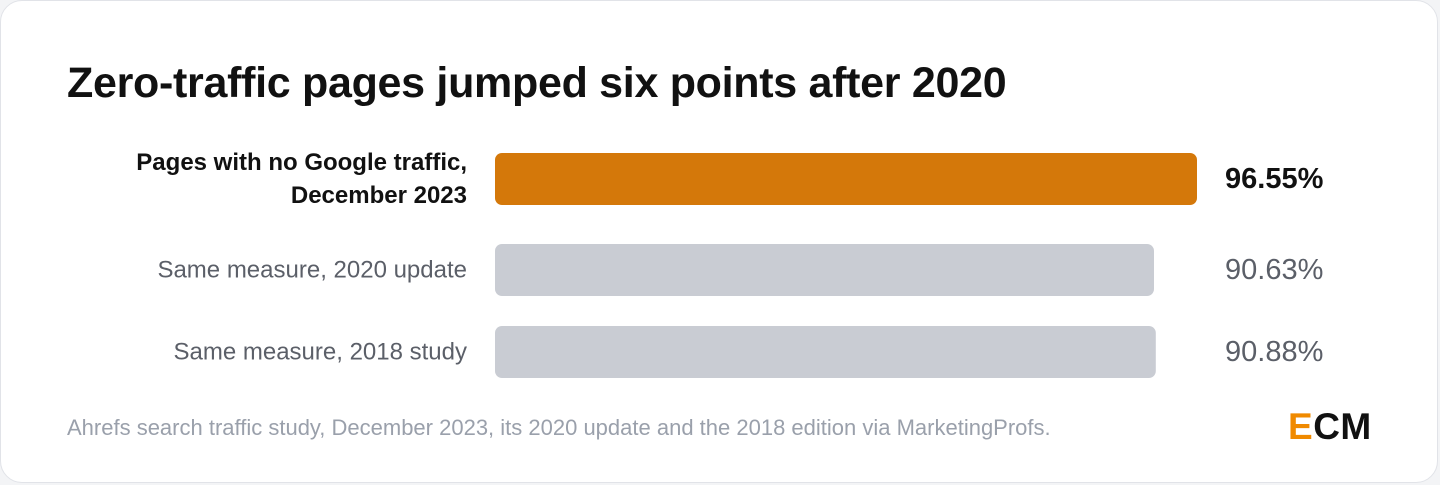  Describe the element at coordinates (1274, 179) in the screenshot. I see `value-label-1: 96.55%` at that location.